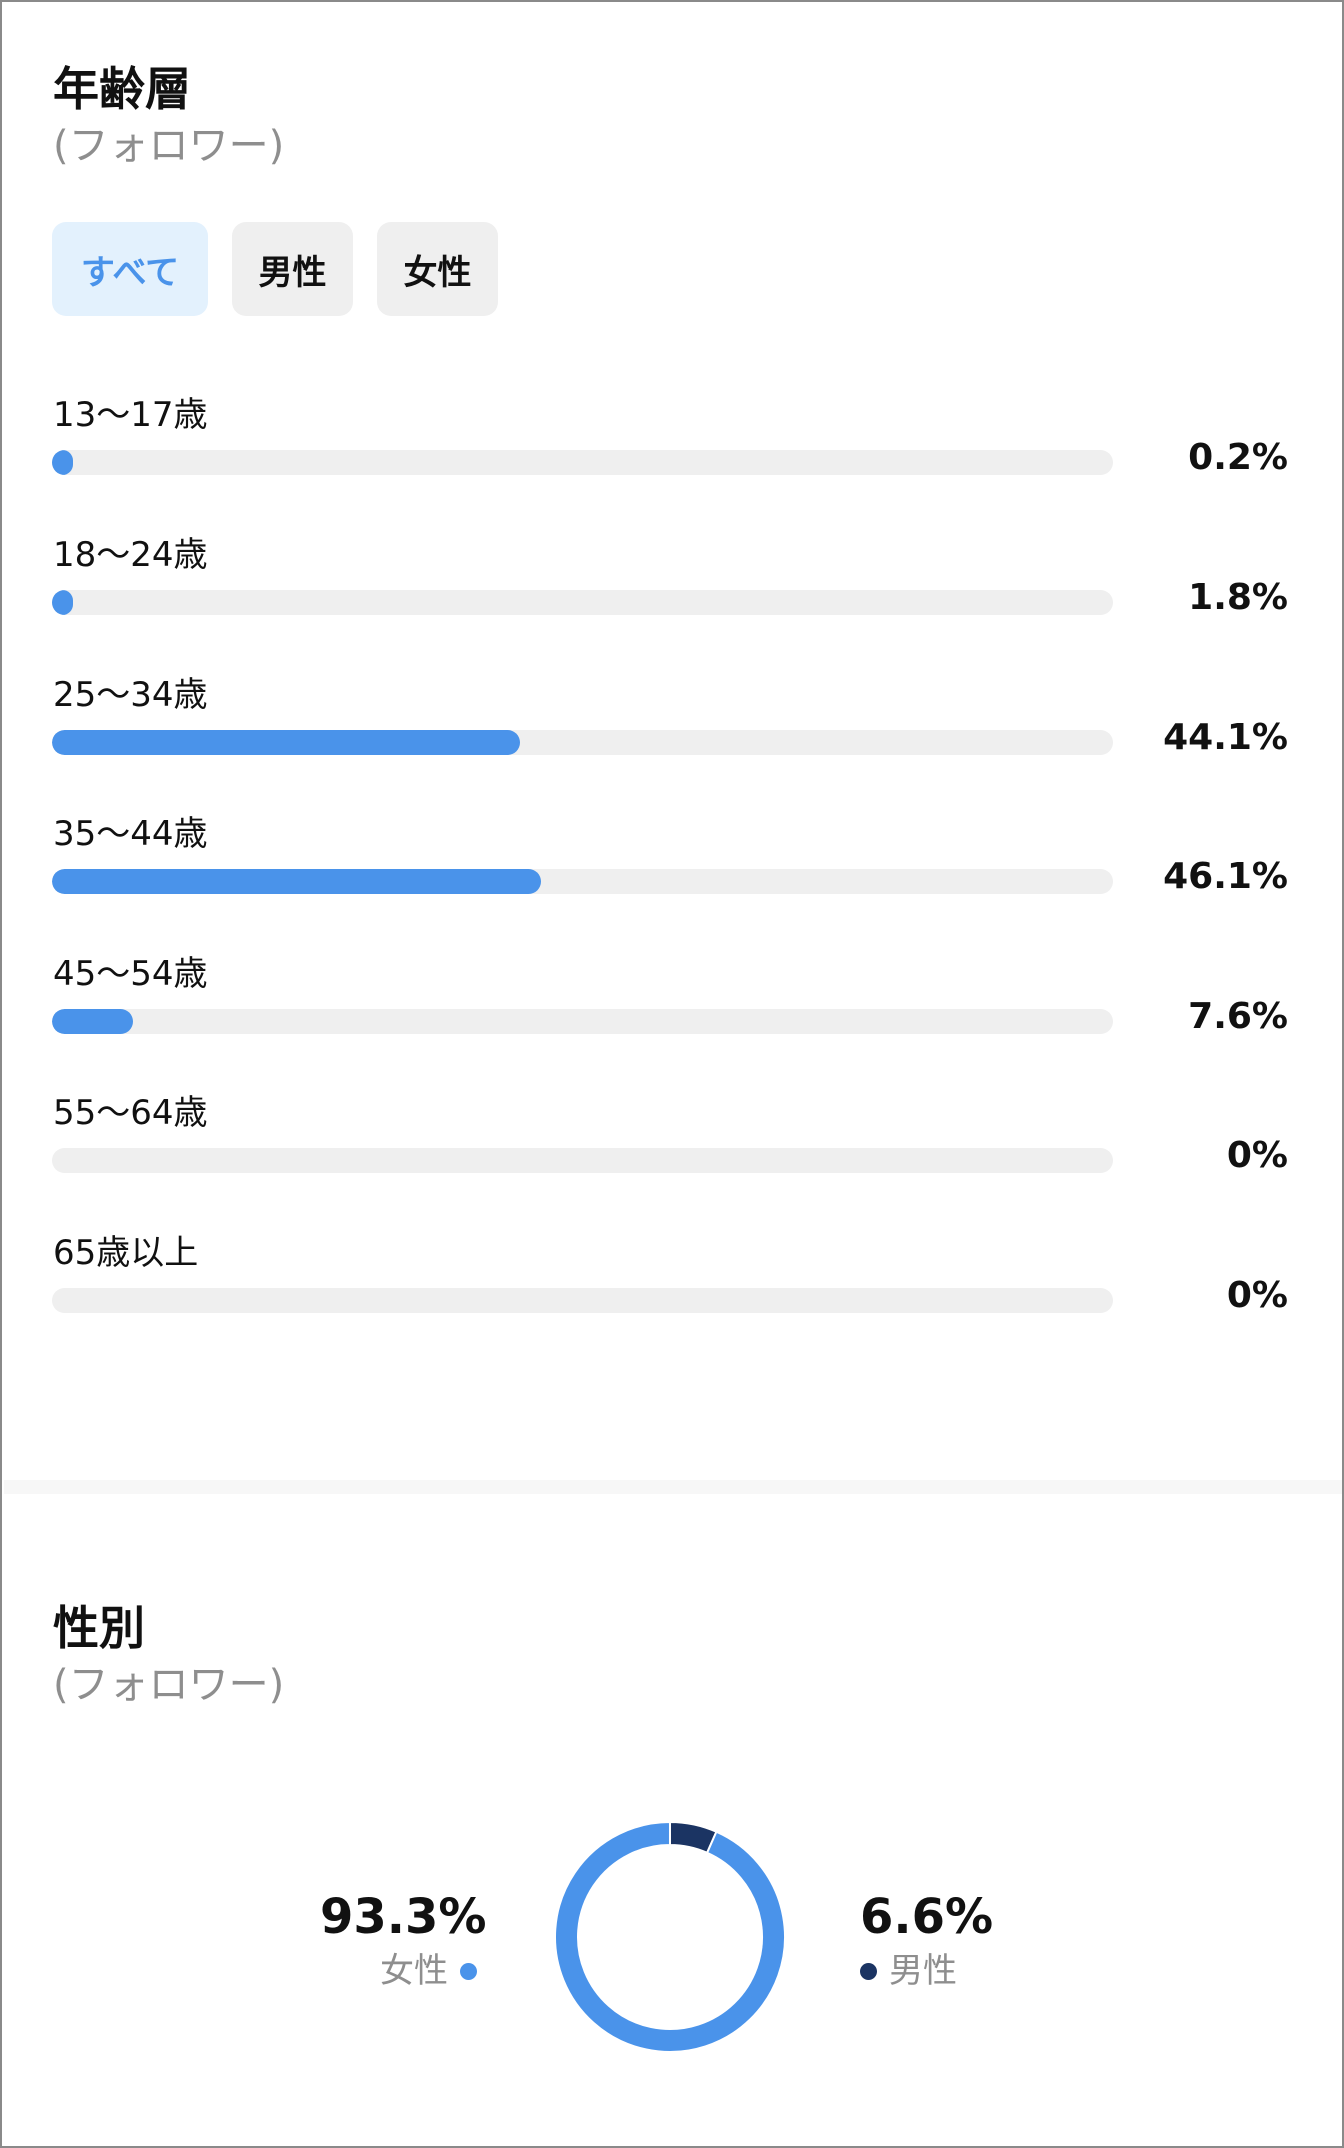  Describe the element at coordinates (126, 1253) in the screenshot. I see `age-row-label: 65歳以上` at that location.